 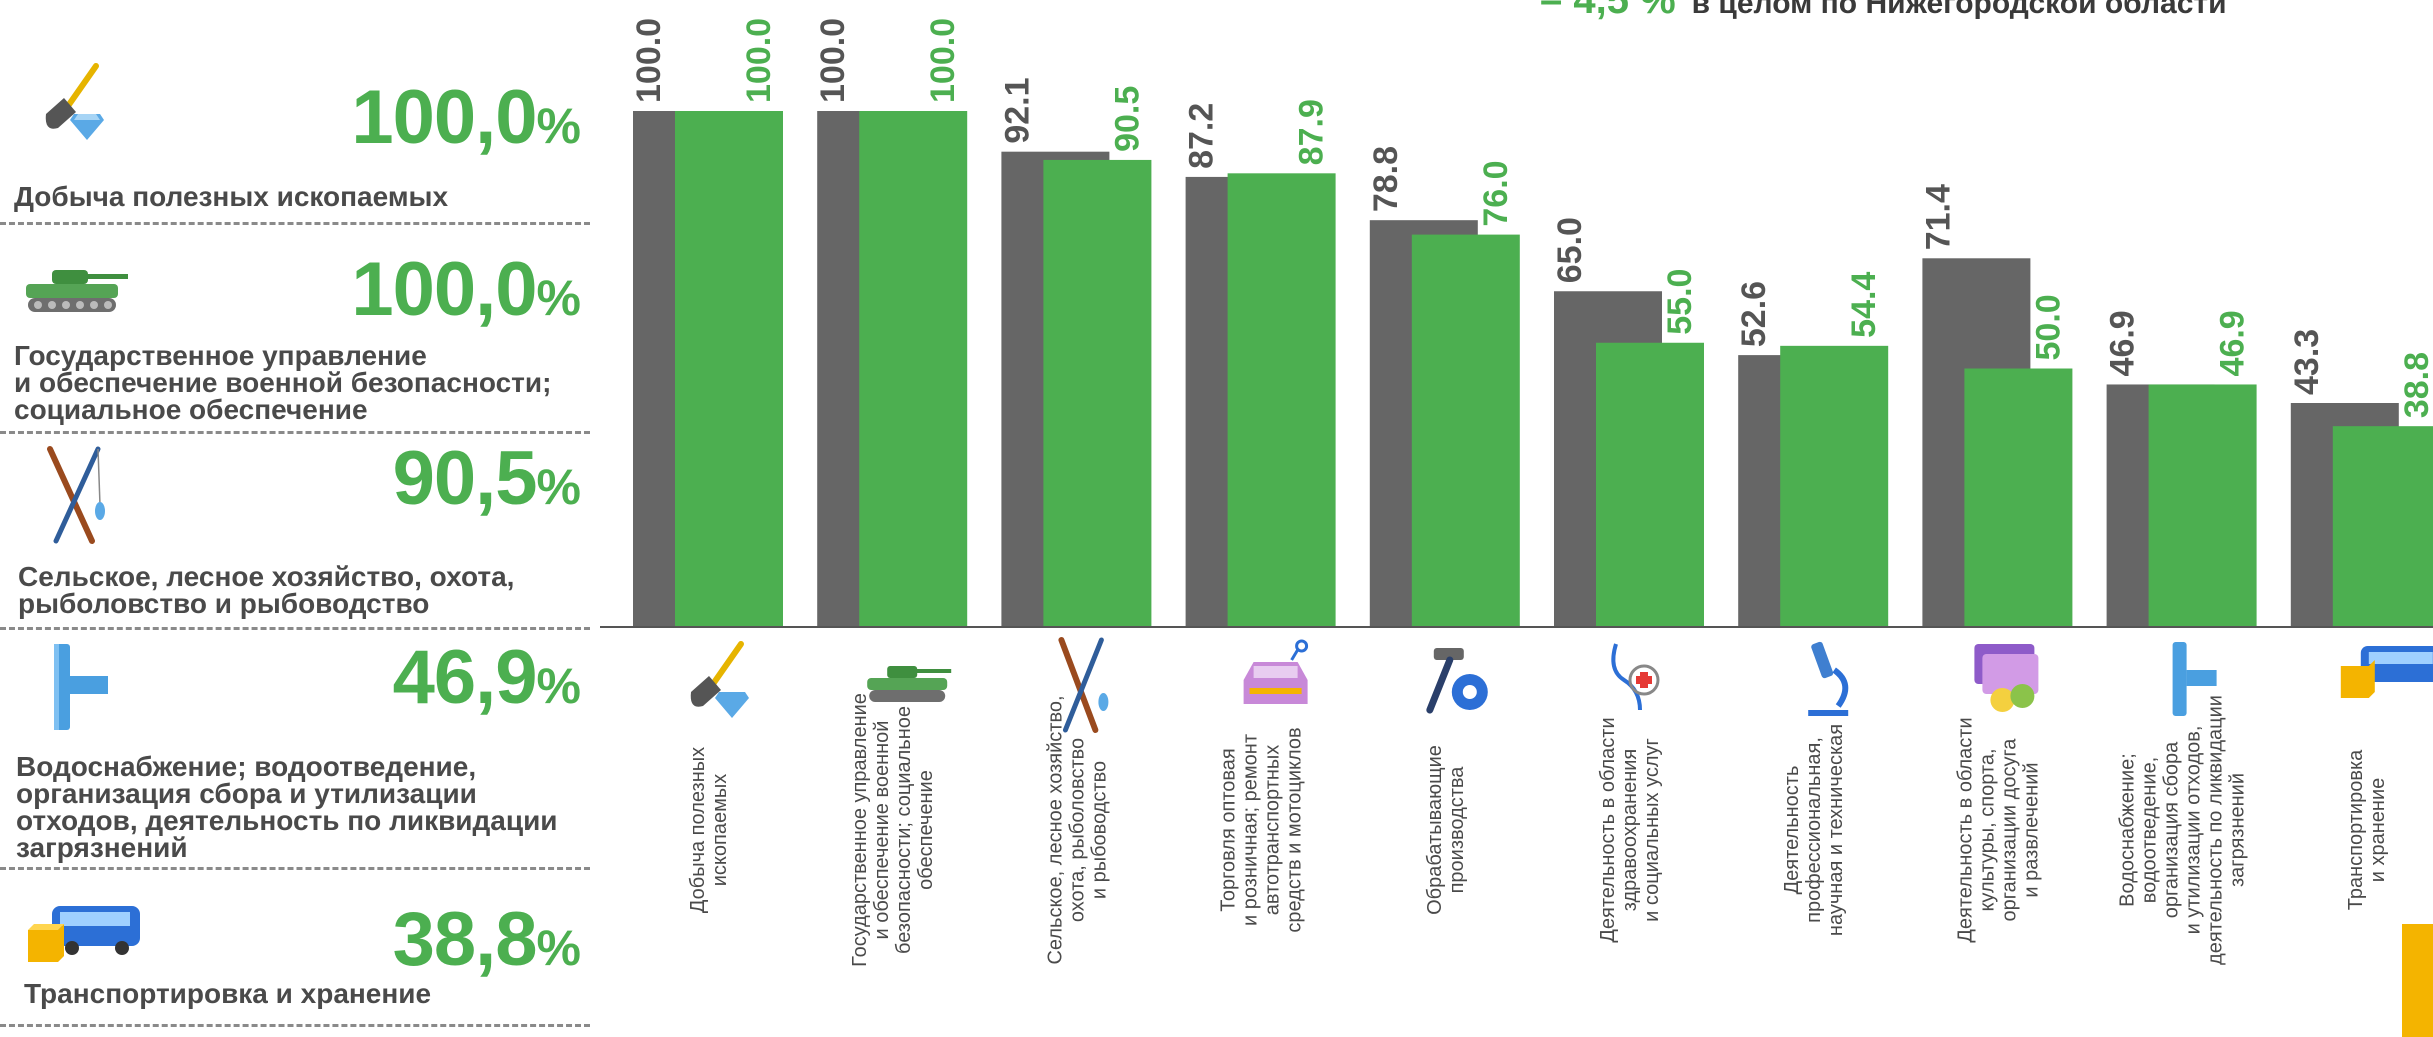 I want to click on category-label-line: безопасности; социальное, so click(x=904, y=830).